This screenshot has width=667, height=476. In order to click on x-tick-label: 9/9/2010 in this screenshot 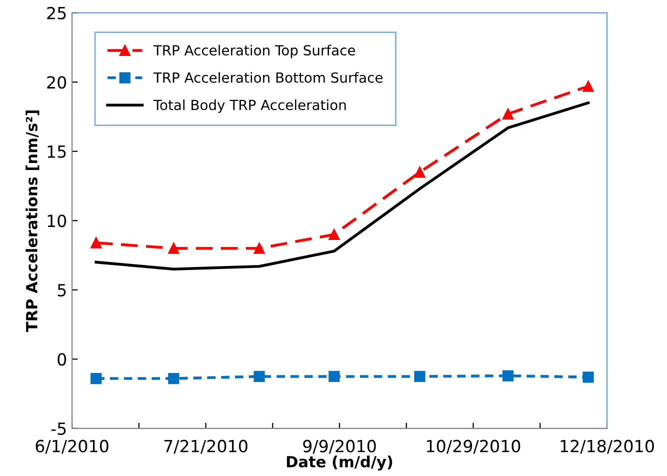, I will do `click(339, 447)`.